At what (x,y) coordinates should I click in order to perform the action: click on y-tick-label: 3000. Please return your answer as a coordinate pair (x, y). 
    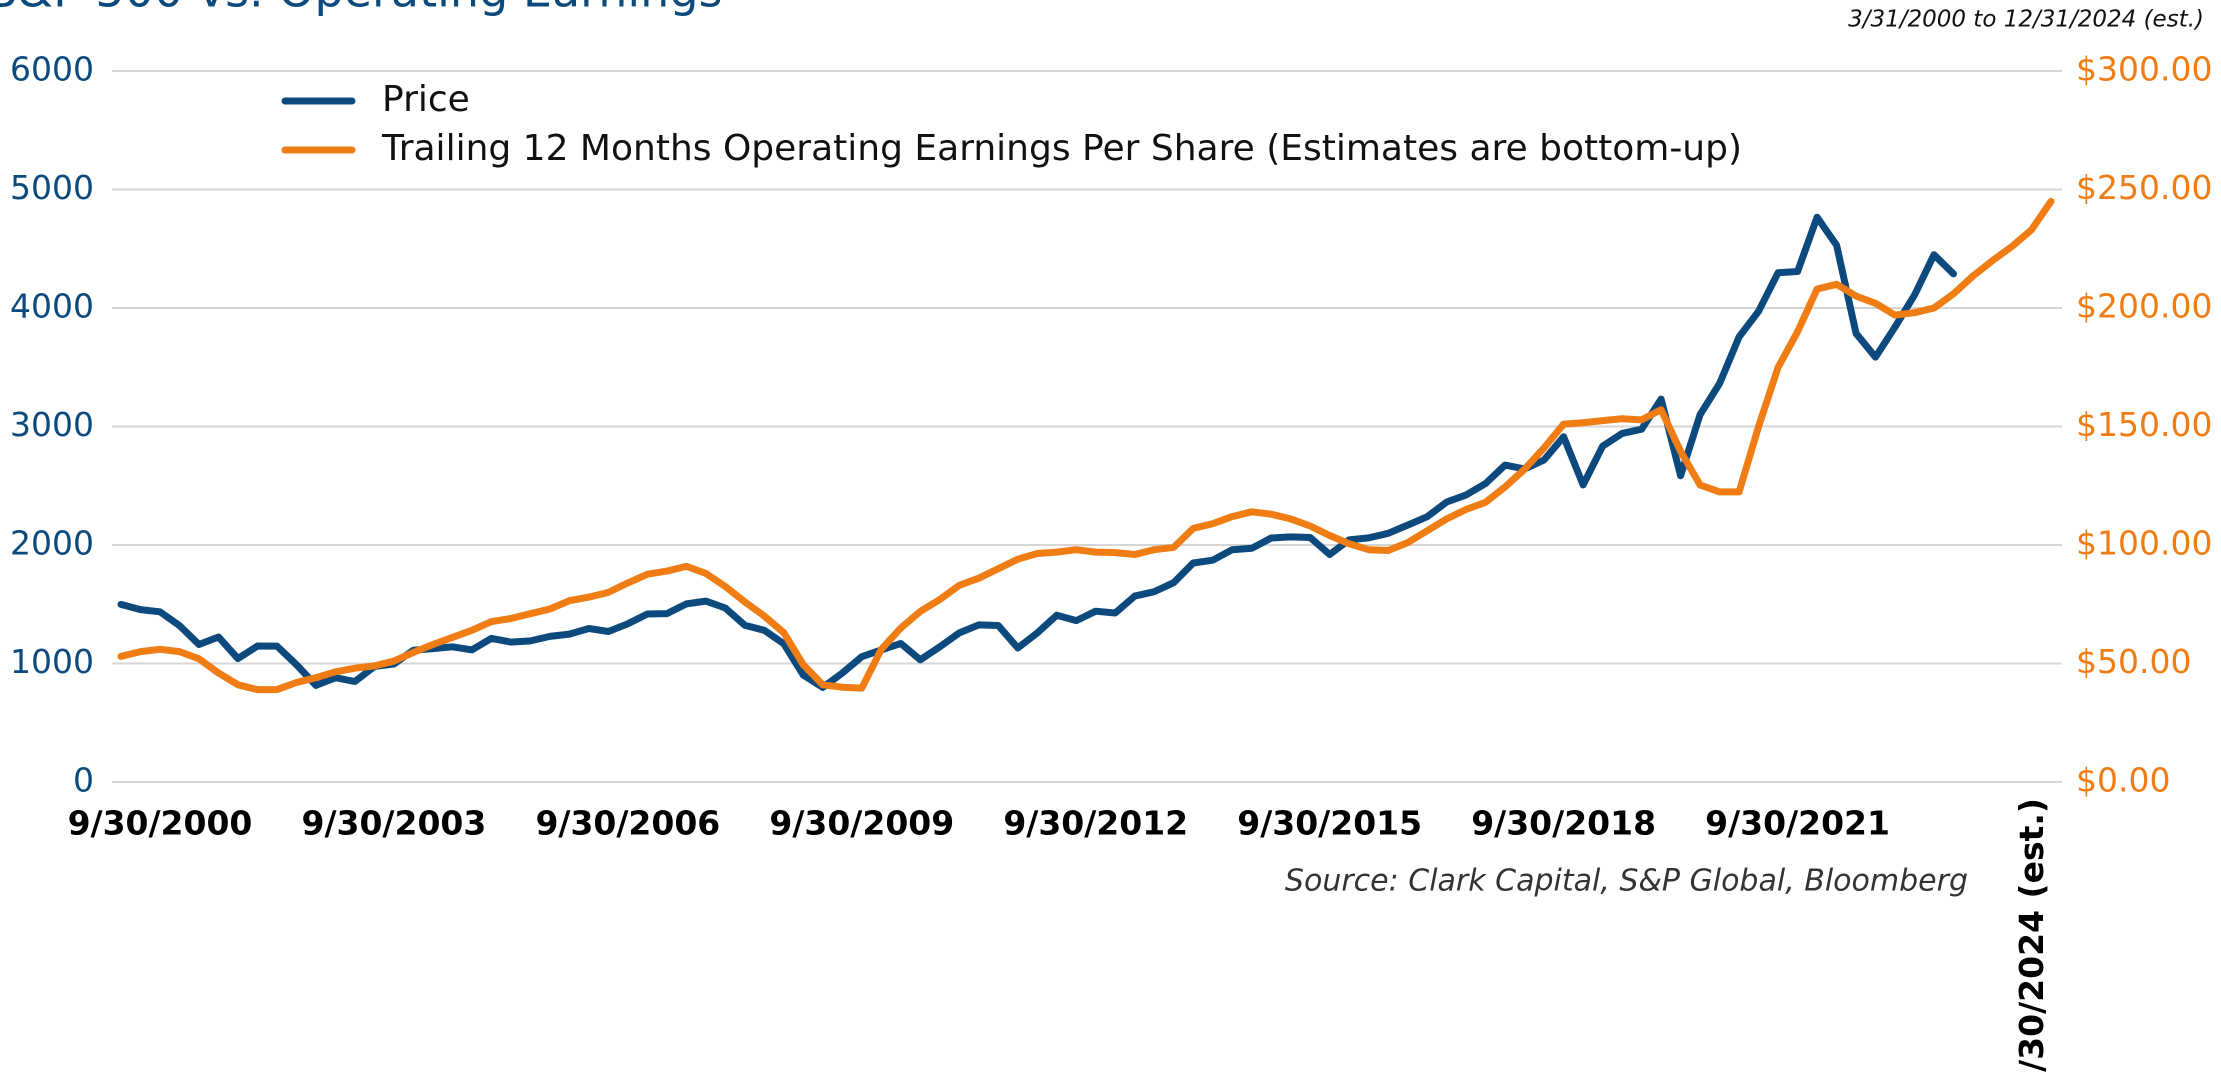
    Looking at the image, I should click on (52, 424).